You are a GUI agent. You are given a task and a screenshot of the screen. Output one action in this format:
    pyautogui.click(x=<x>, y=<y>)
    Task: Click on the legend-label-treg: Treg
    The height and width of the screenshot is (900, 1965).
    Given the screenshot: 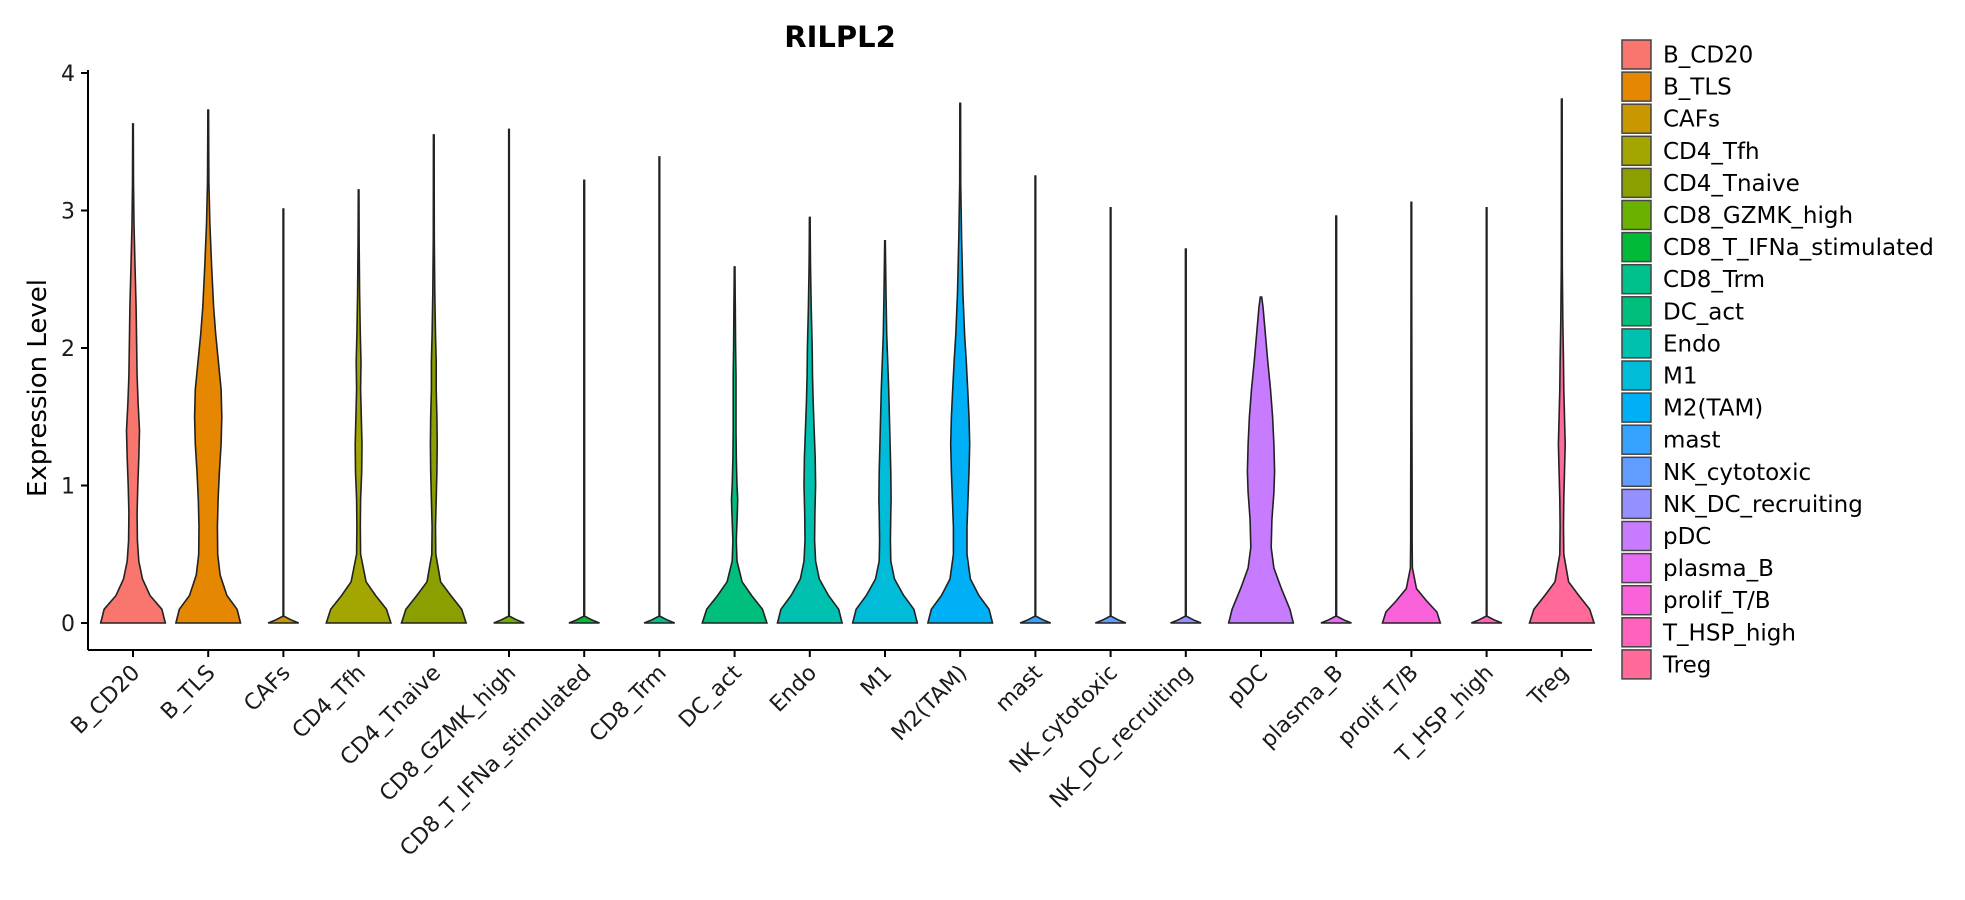 What is the action you would take?
    pyautogui.click(x=1686, y=665)
    